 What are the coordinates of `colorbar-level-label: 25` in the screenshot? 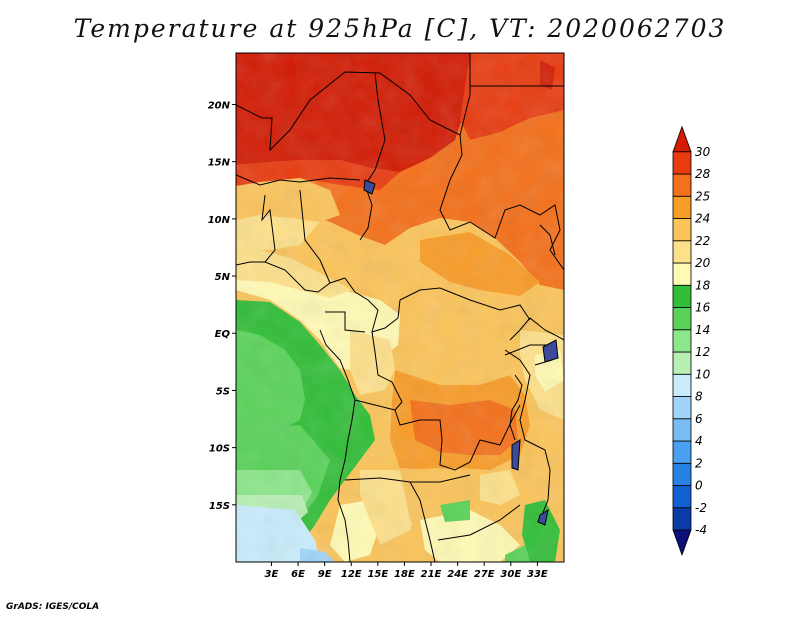 It's located at (702, 196).